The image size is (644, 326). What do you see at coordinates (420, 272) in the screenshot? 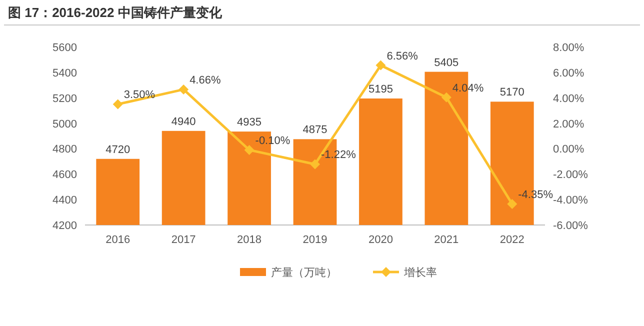
I see `legend-label: 增长率` at bounding box center [420, 272].